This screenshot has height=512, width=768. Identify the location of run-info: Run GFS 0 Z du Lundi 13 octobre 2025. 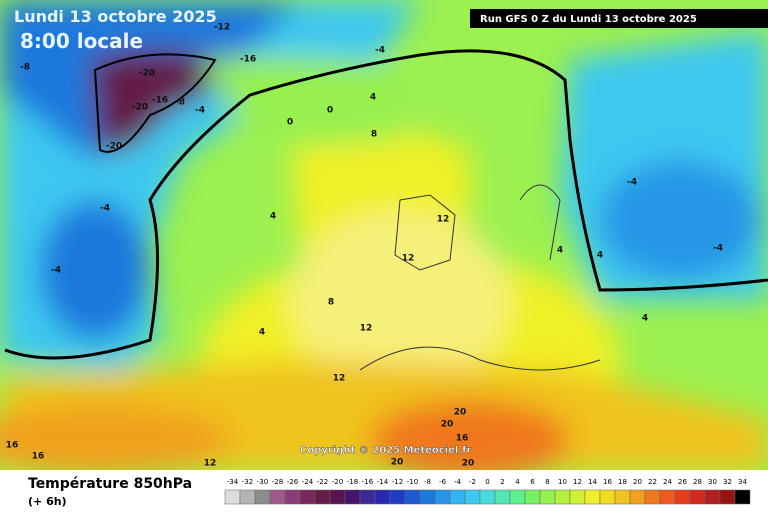
(588, 19).